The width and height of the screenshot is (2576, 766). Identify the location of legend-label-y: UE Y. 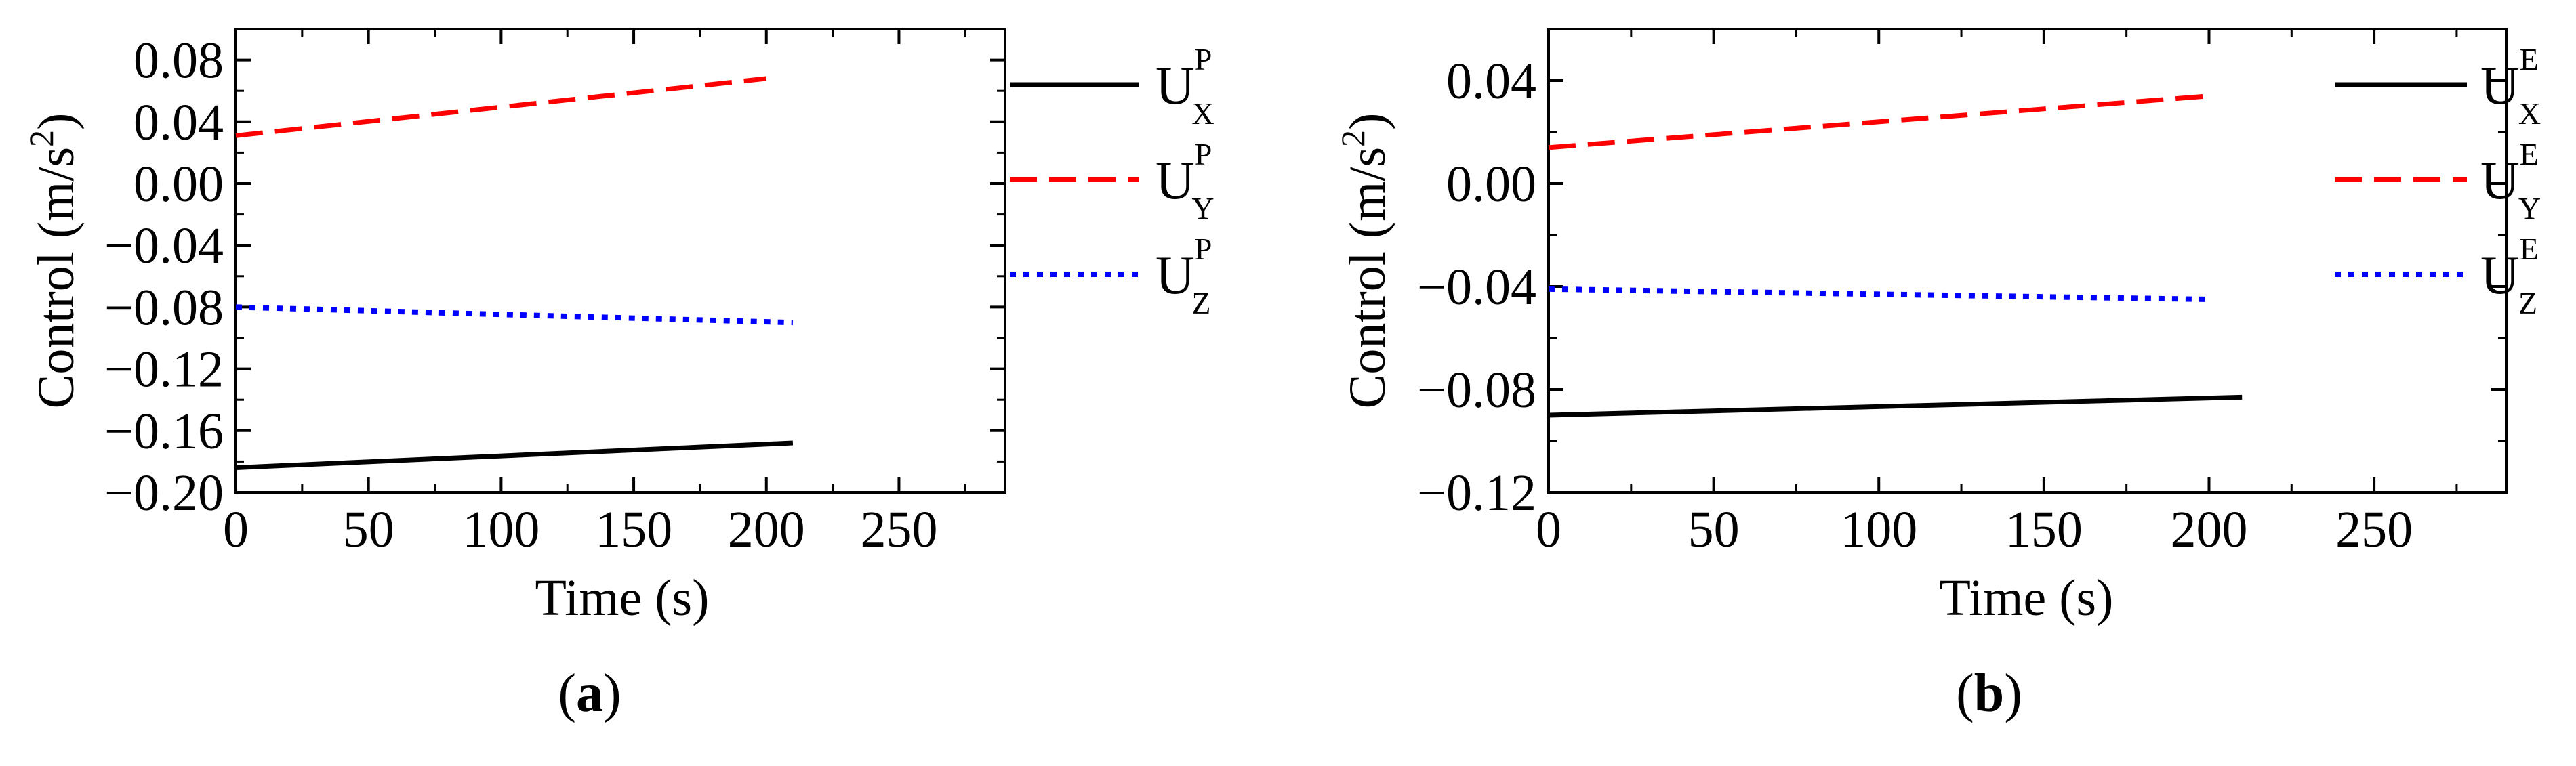
(2510, 182).